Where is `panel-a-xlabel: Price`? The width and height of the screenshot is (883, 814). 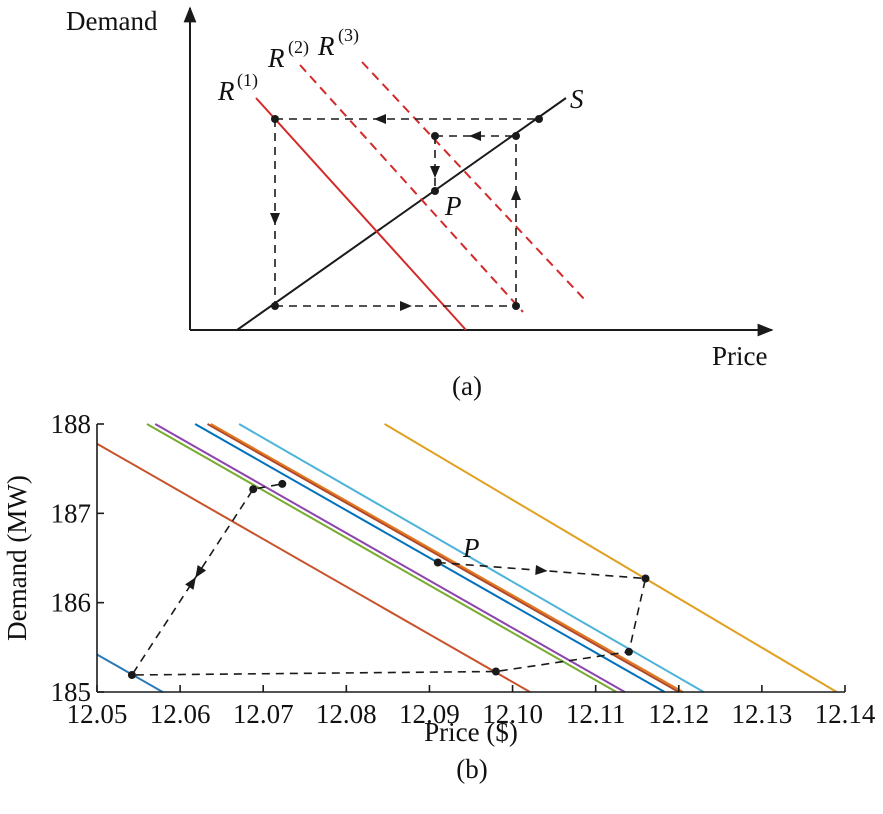 panel-a-xlabel: Price is located at coordinates (739, 356).